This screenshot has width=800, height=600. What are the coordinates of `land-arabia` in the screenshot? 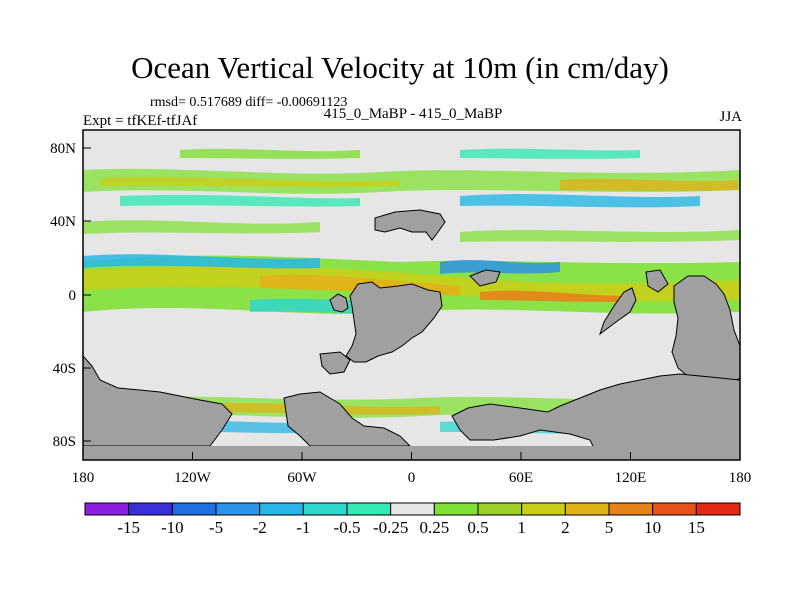 It's located at (485, 278).